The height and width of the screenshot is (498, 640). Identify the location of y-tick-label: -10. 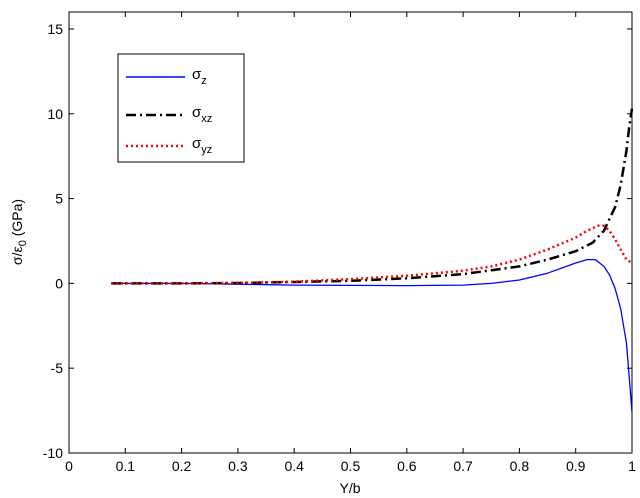
(53, 453).